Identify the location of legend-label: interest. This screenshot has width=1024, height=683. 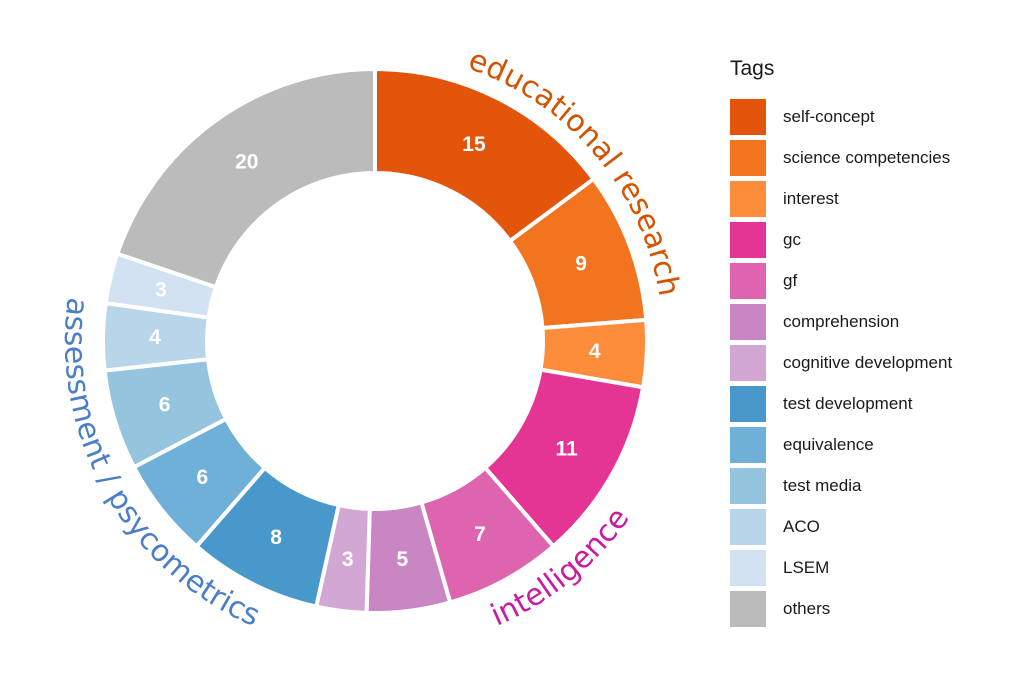
(811, 198).